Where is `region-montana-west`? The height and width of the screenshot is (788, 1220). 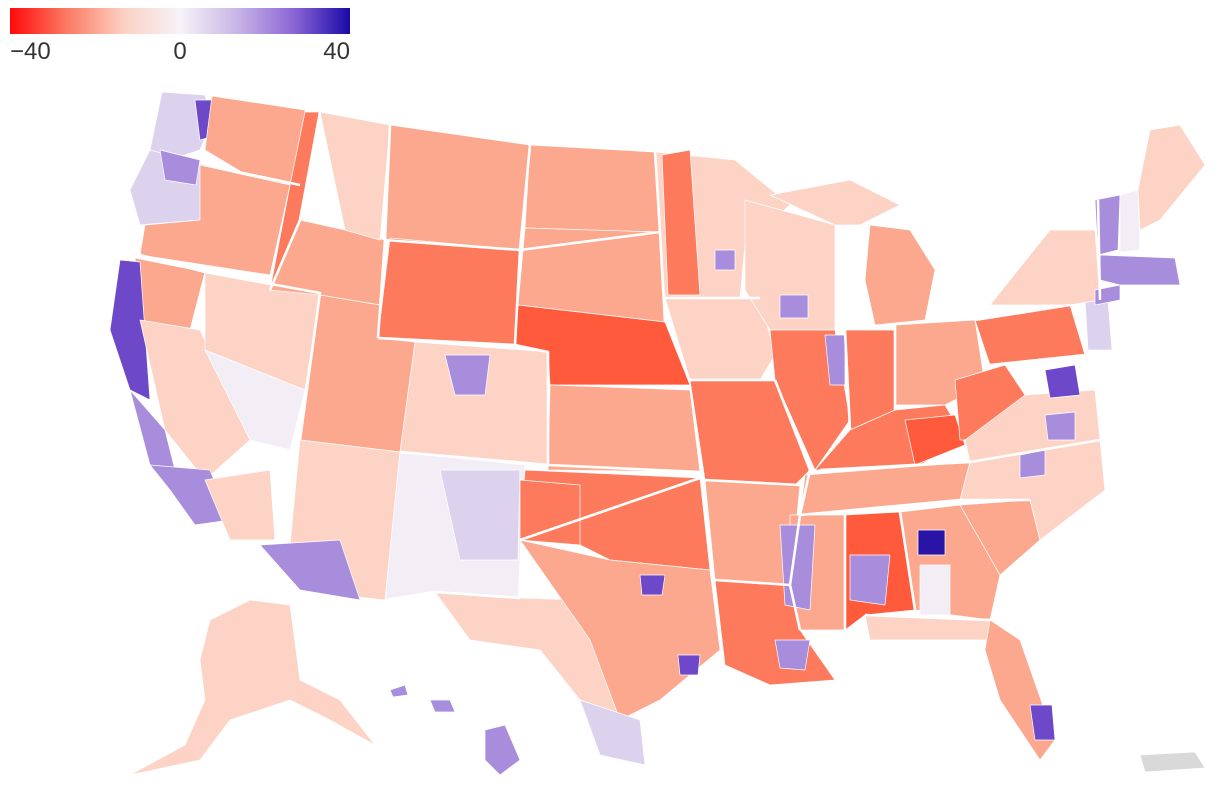 region-montana-west is located at coordinates (355, 176).